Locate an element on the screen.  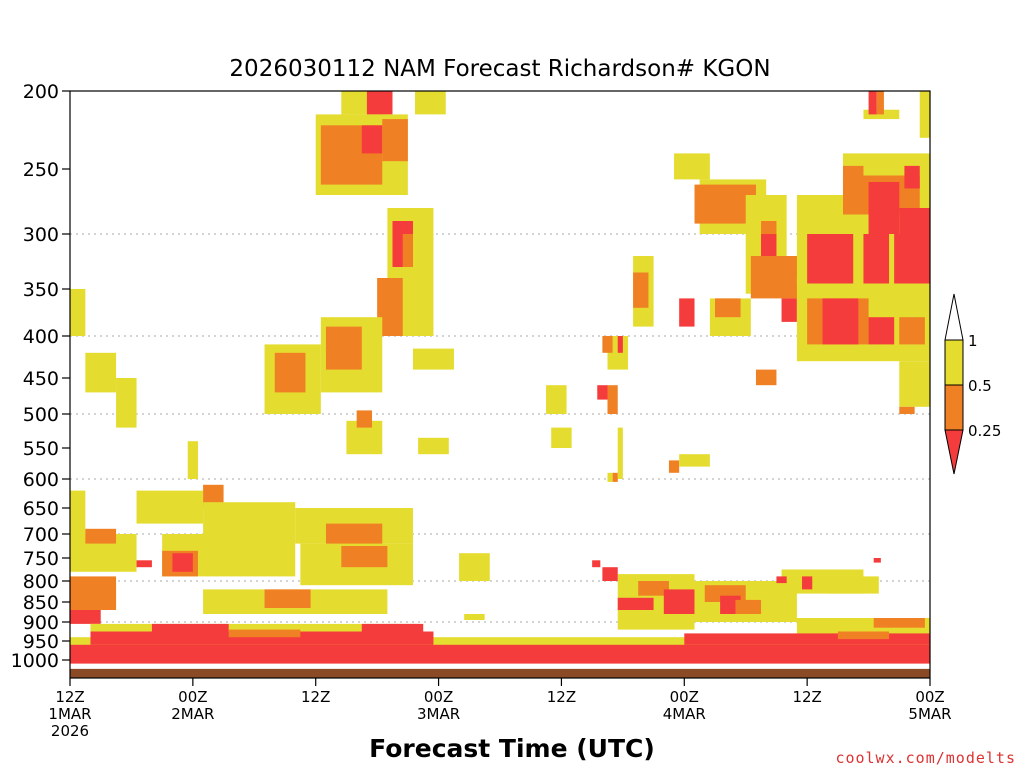
chart-title: 2026030112 NAM Forecast Richardson# KGON is located at coordinates (499, 69).